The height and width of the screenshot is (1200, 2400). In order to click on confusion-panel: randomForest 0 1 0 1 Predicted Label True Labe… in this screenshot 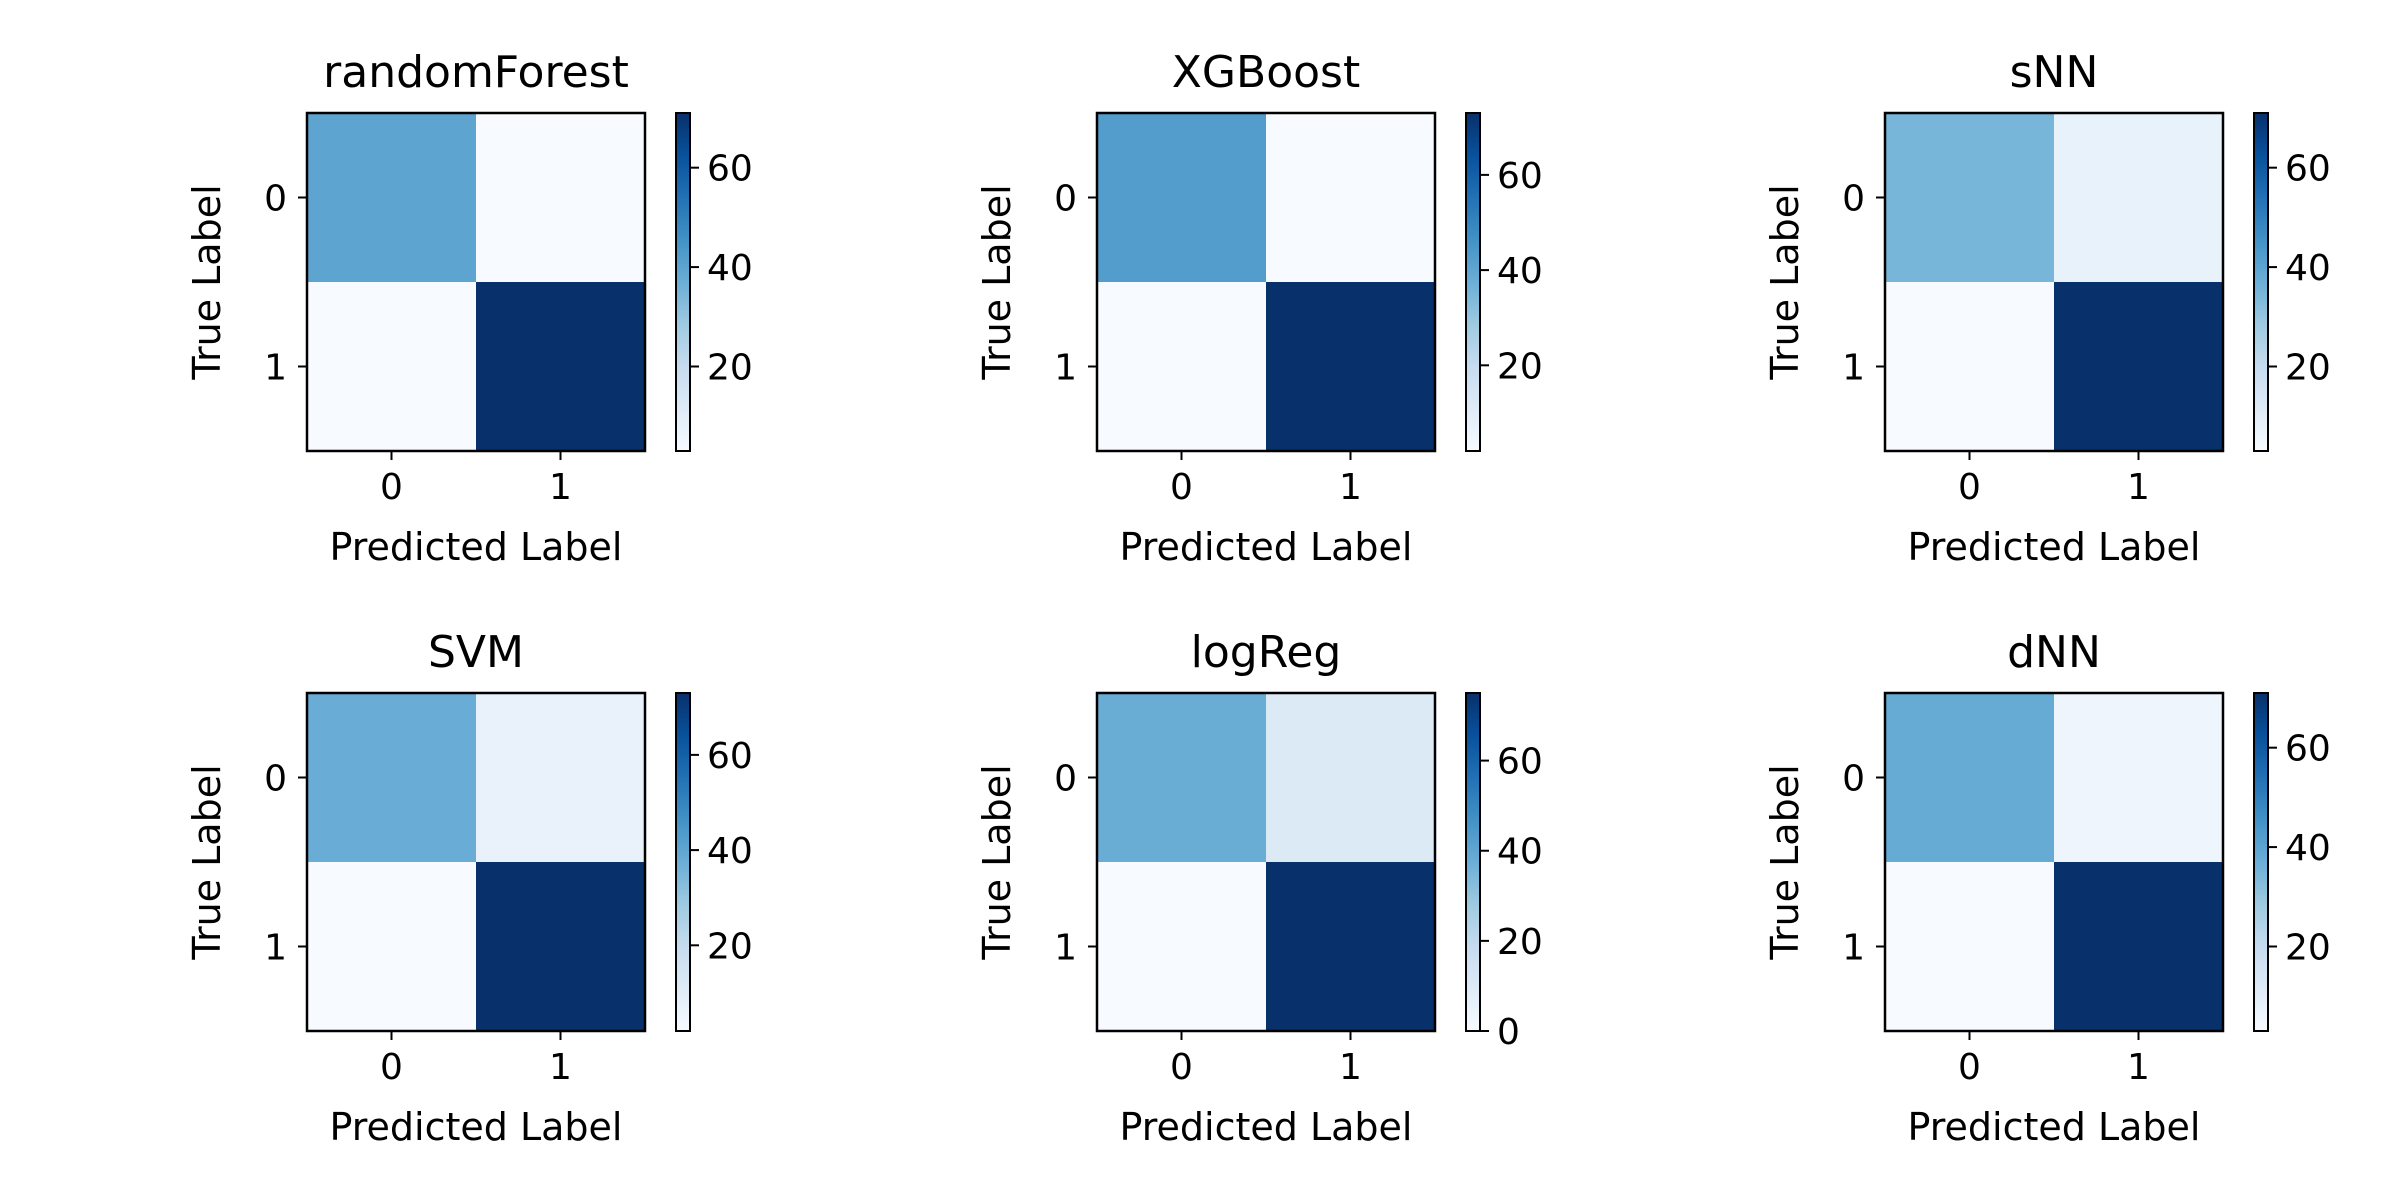, I will do `click(469, 308)`.